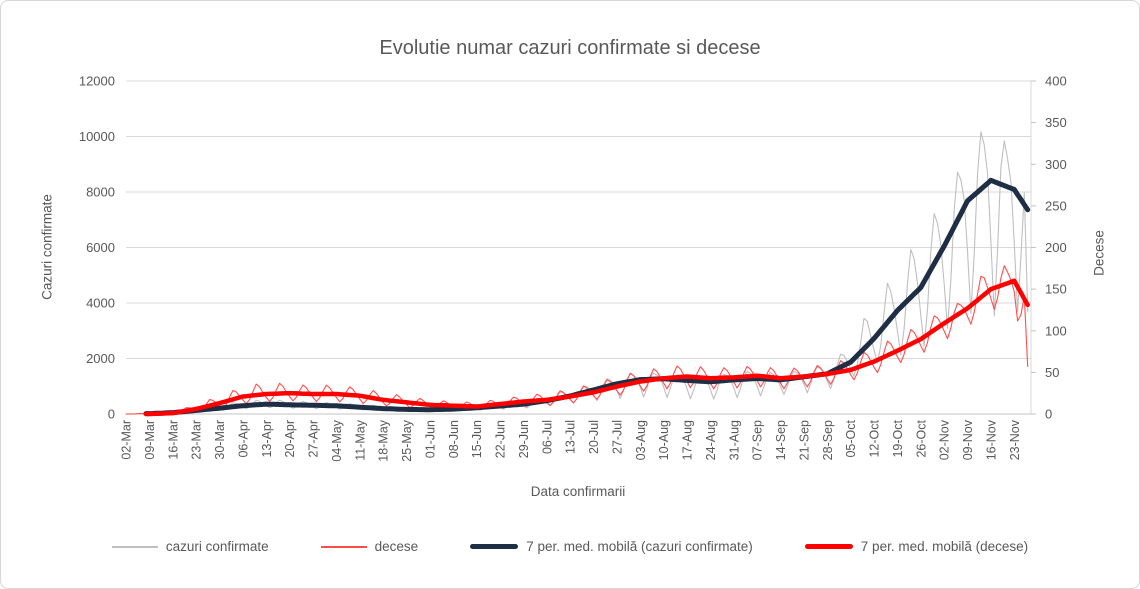 The image size is (1140, 589). Describe the element at coordinates (1015, 439) in the screenshot. I see `x-tick-label: 23-Nov` at that location.